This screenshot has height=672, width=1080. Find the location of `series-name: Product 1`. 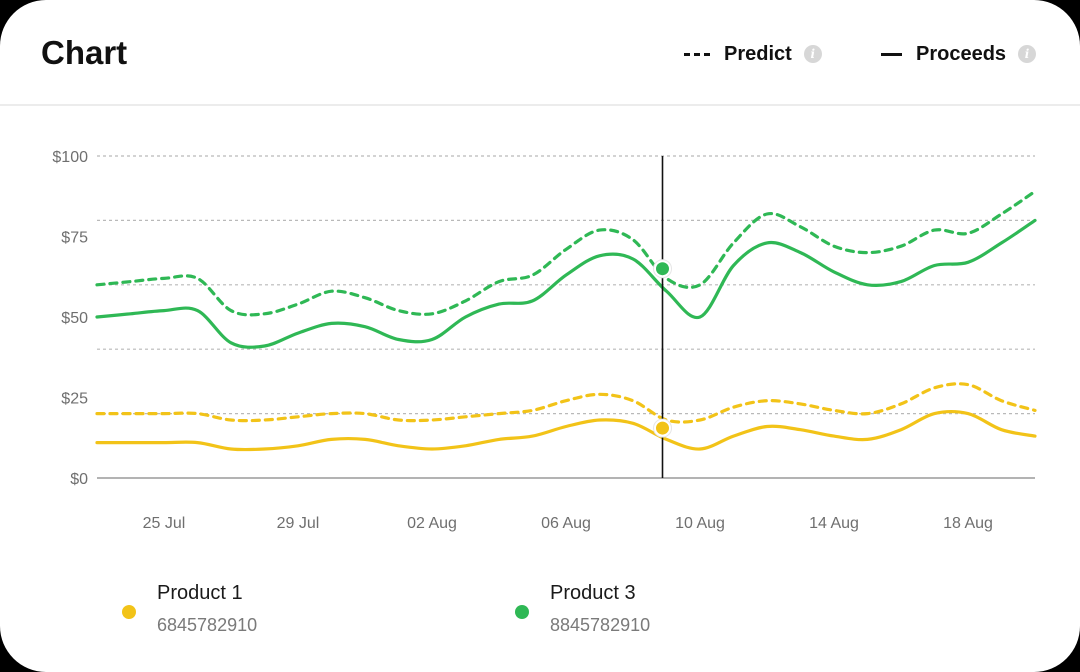

series-name: Product 1 is located at coordinates (200, 593).